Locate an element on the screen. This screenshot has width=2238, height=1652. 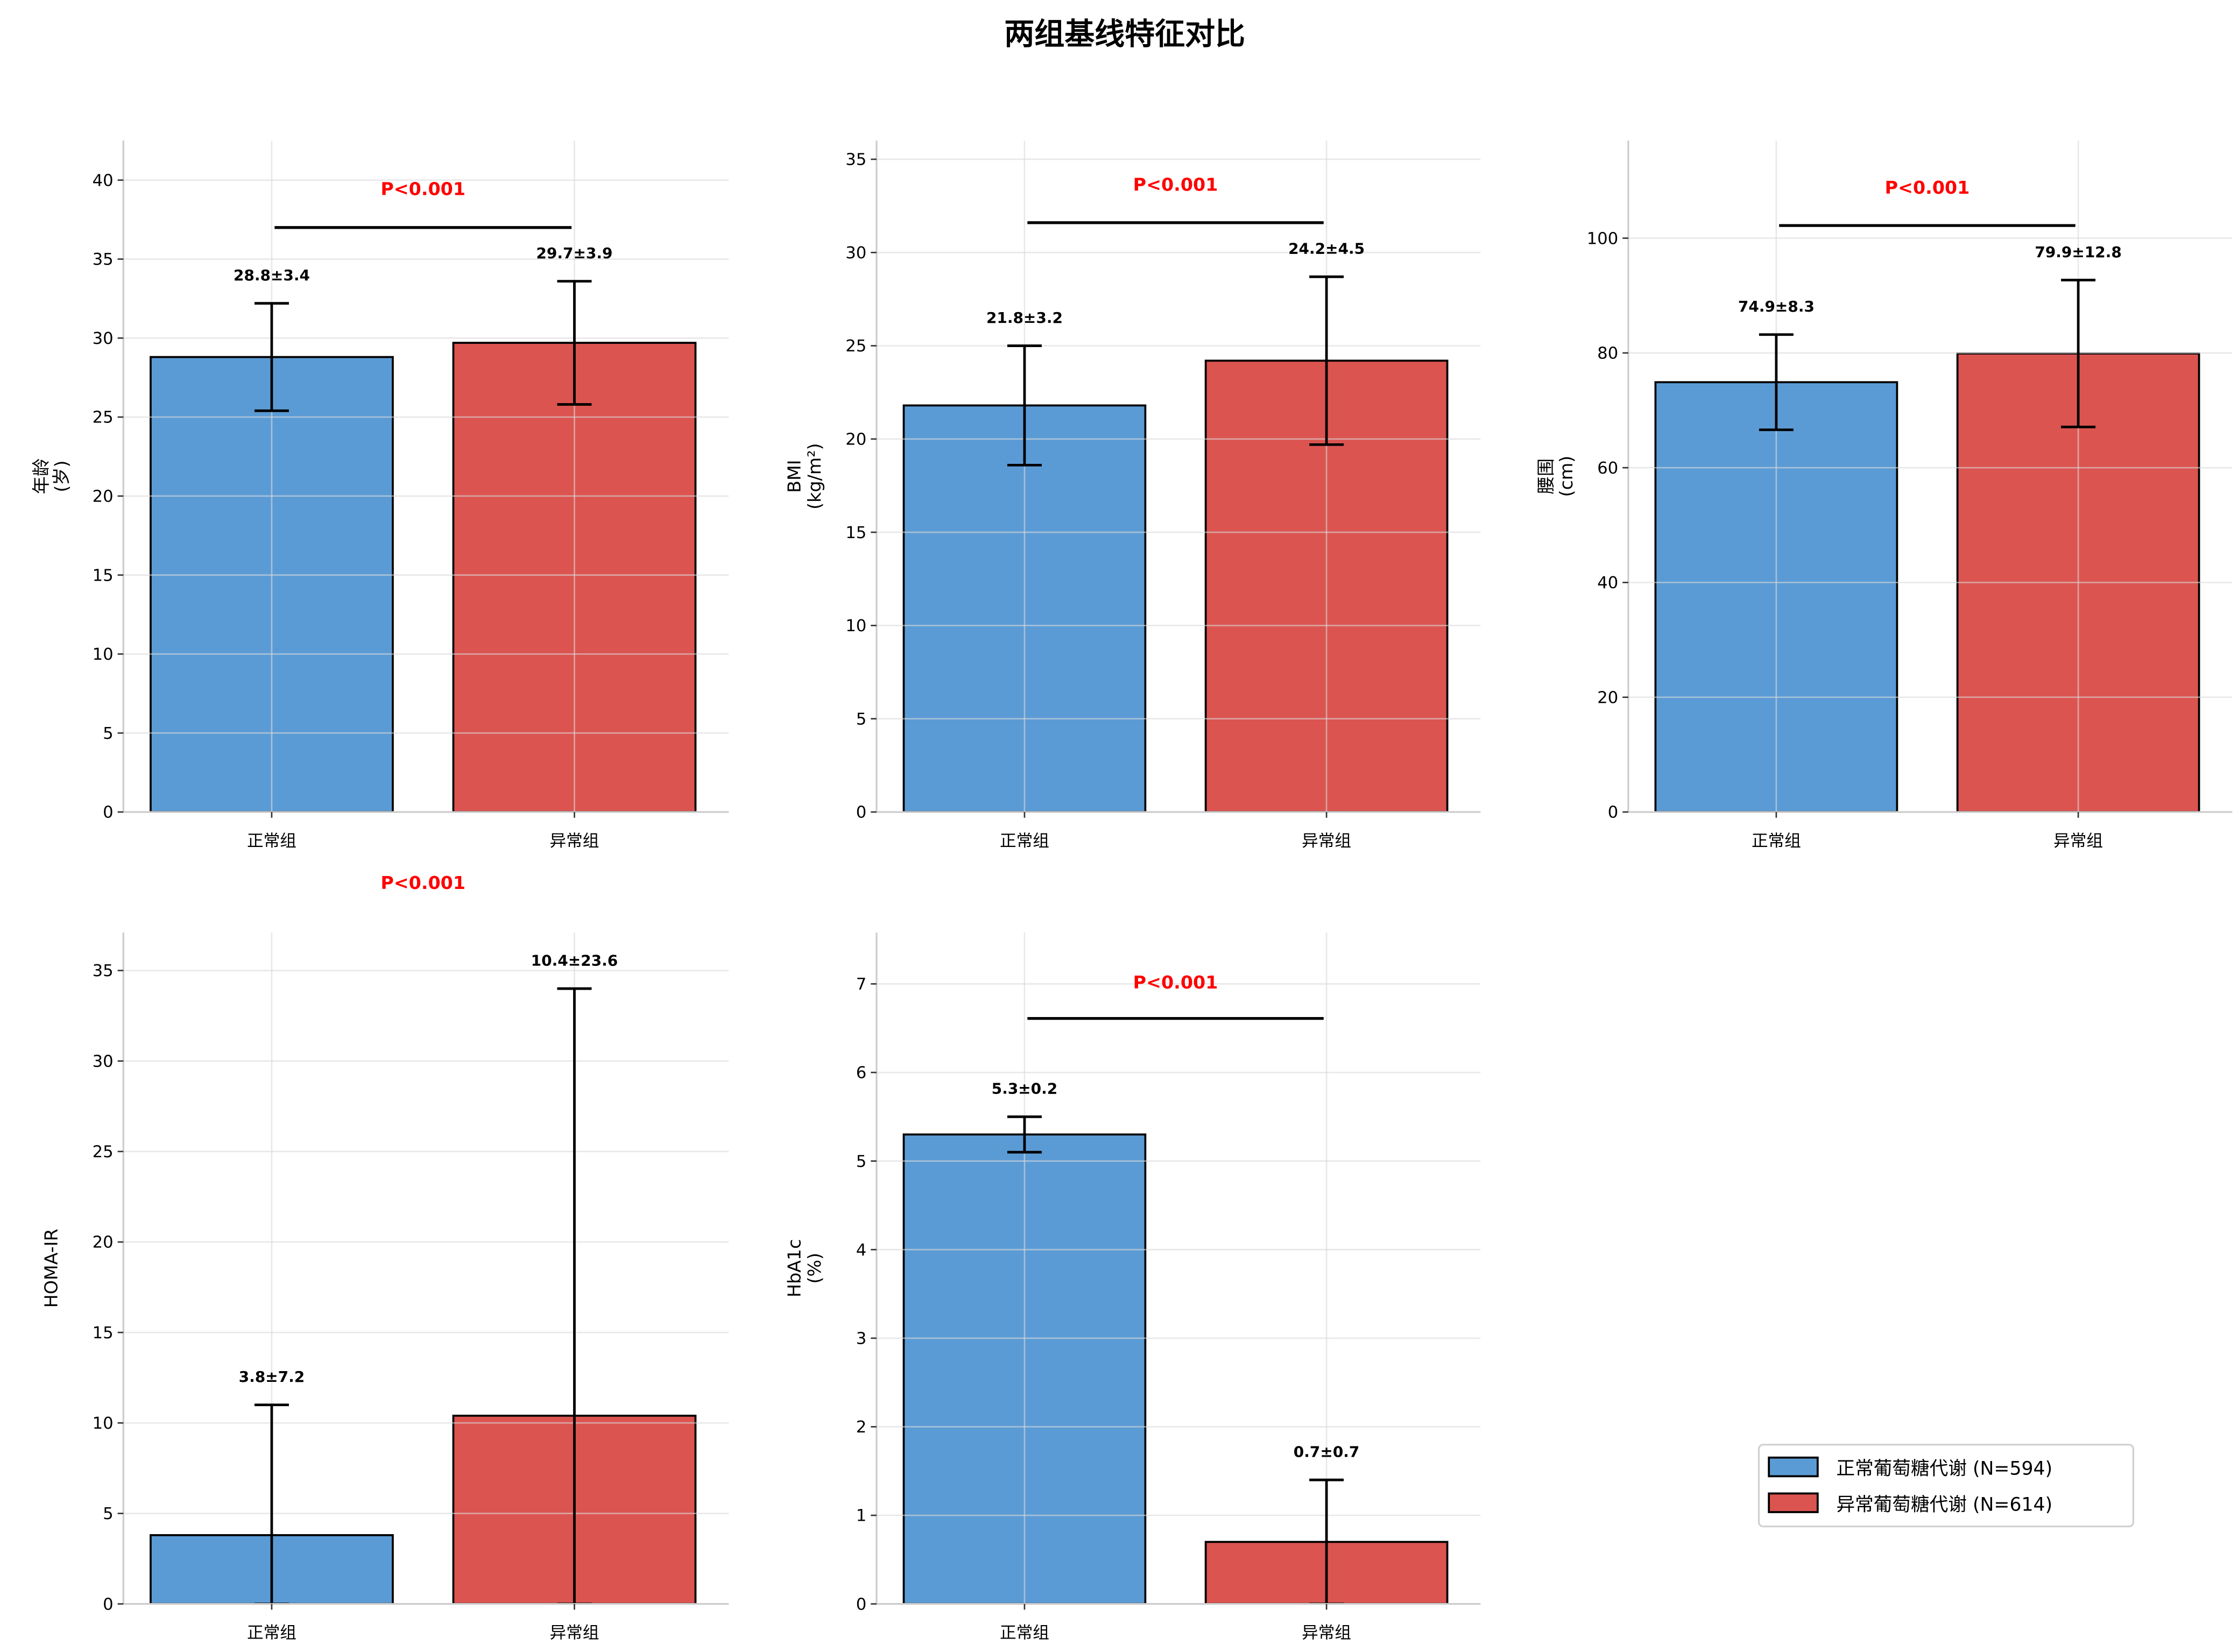
y-axis-label: HbA1c(%) is located at coordinates (804, 1268).